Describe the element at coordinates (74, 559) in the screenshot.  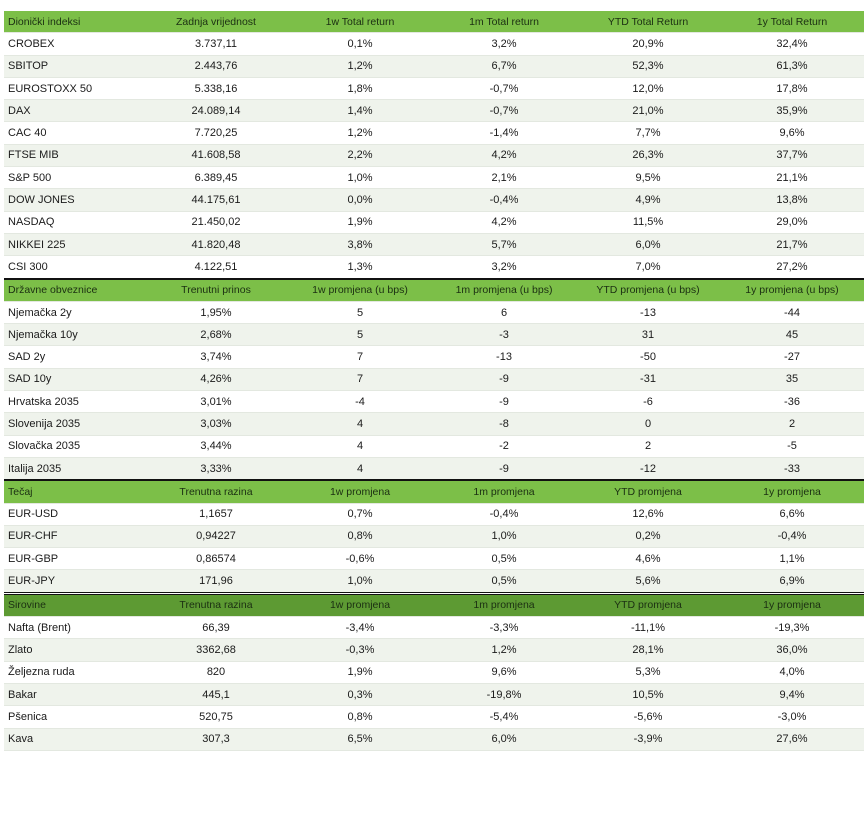
I see `row-label-cell: EUR-GBP` at that location.